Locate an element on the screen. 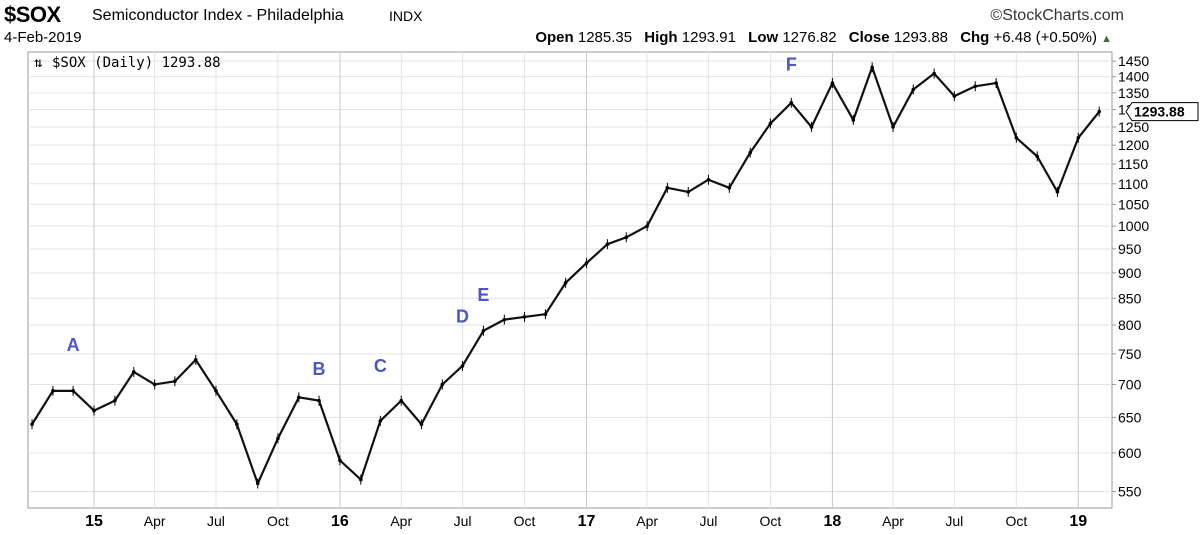 This screenshot has height=535, width=1200. wave-label: F is located at coordinates (791, 64).